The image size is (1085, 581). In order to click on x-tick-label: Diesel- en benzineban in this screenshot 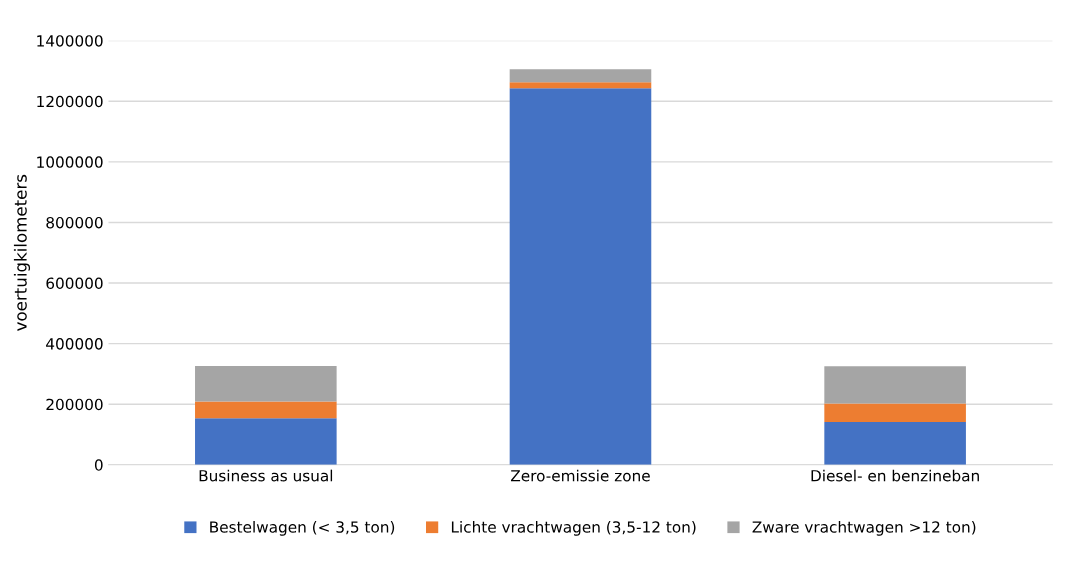, I will do `click(895, 475)`.